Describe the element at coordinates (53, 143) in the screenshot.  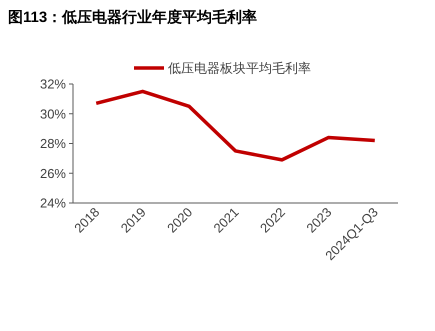
I see `y-tick-label: 28%` at that location.